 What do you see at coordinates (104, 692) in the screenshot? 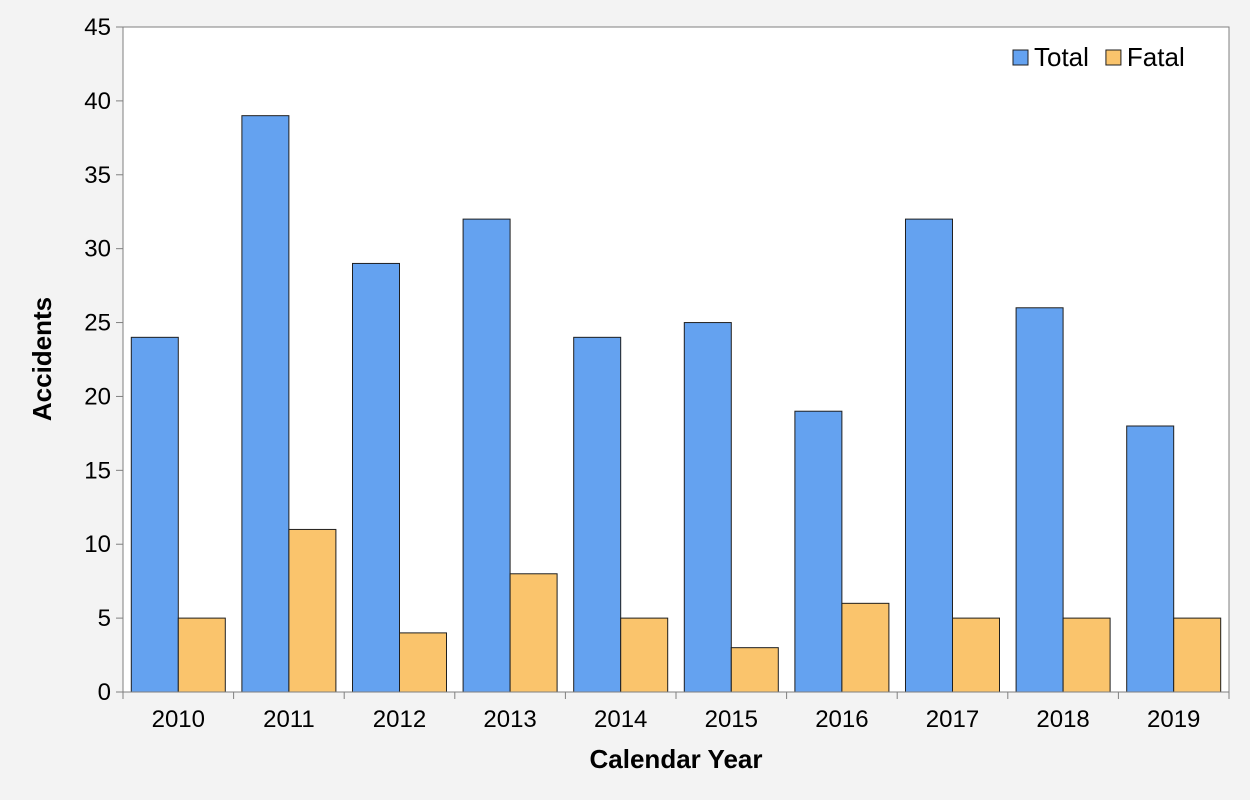
I see `y-tick-label-0: 0` at bounding box center [104, 692].